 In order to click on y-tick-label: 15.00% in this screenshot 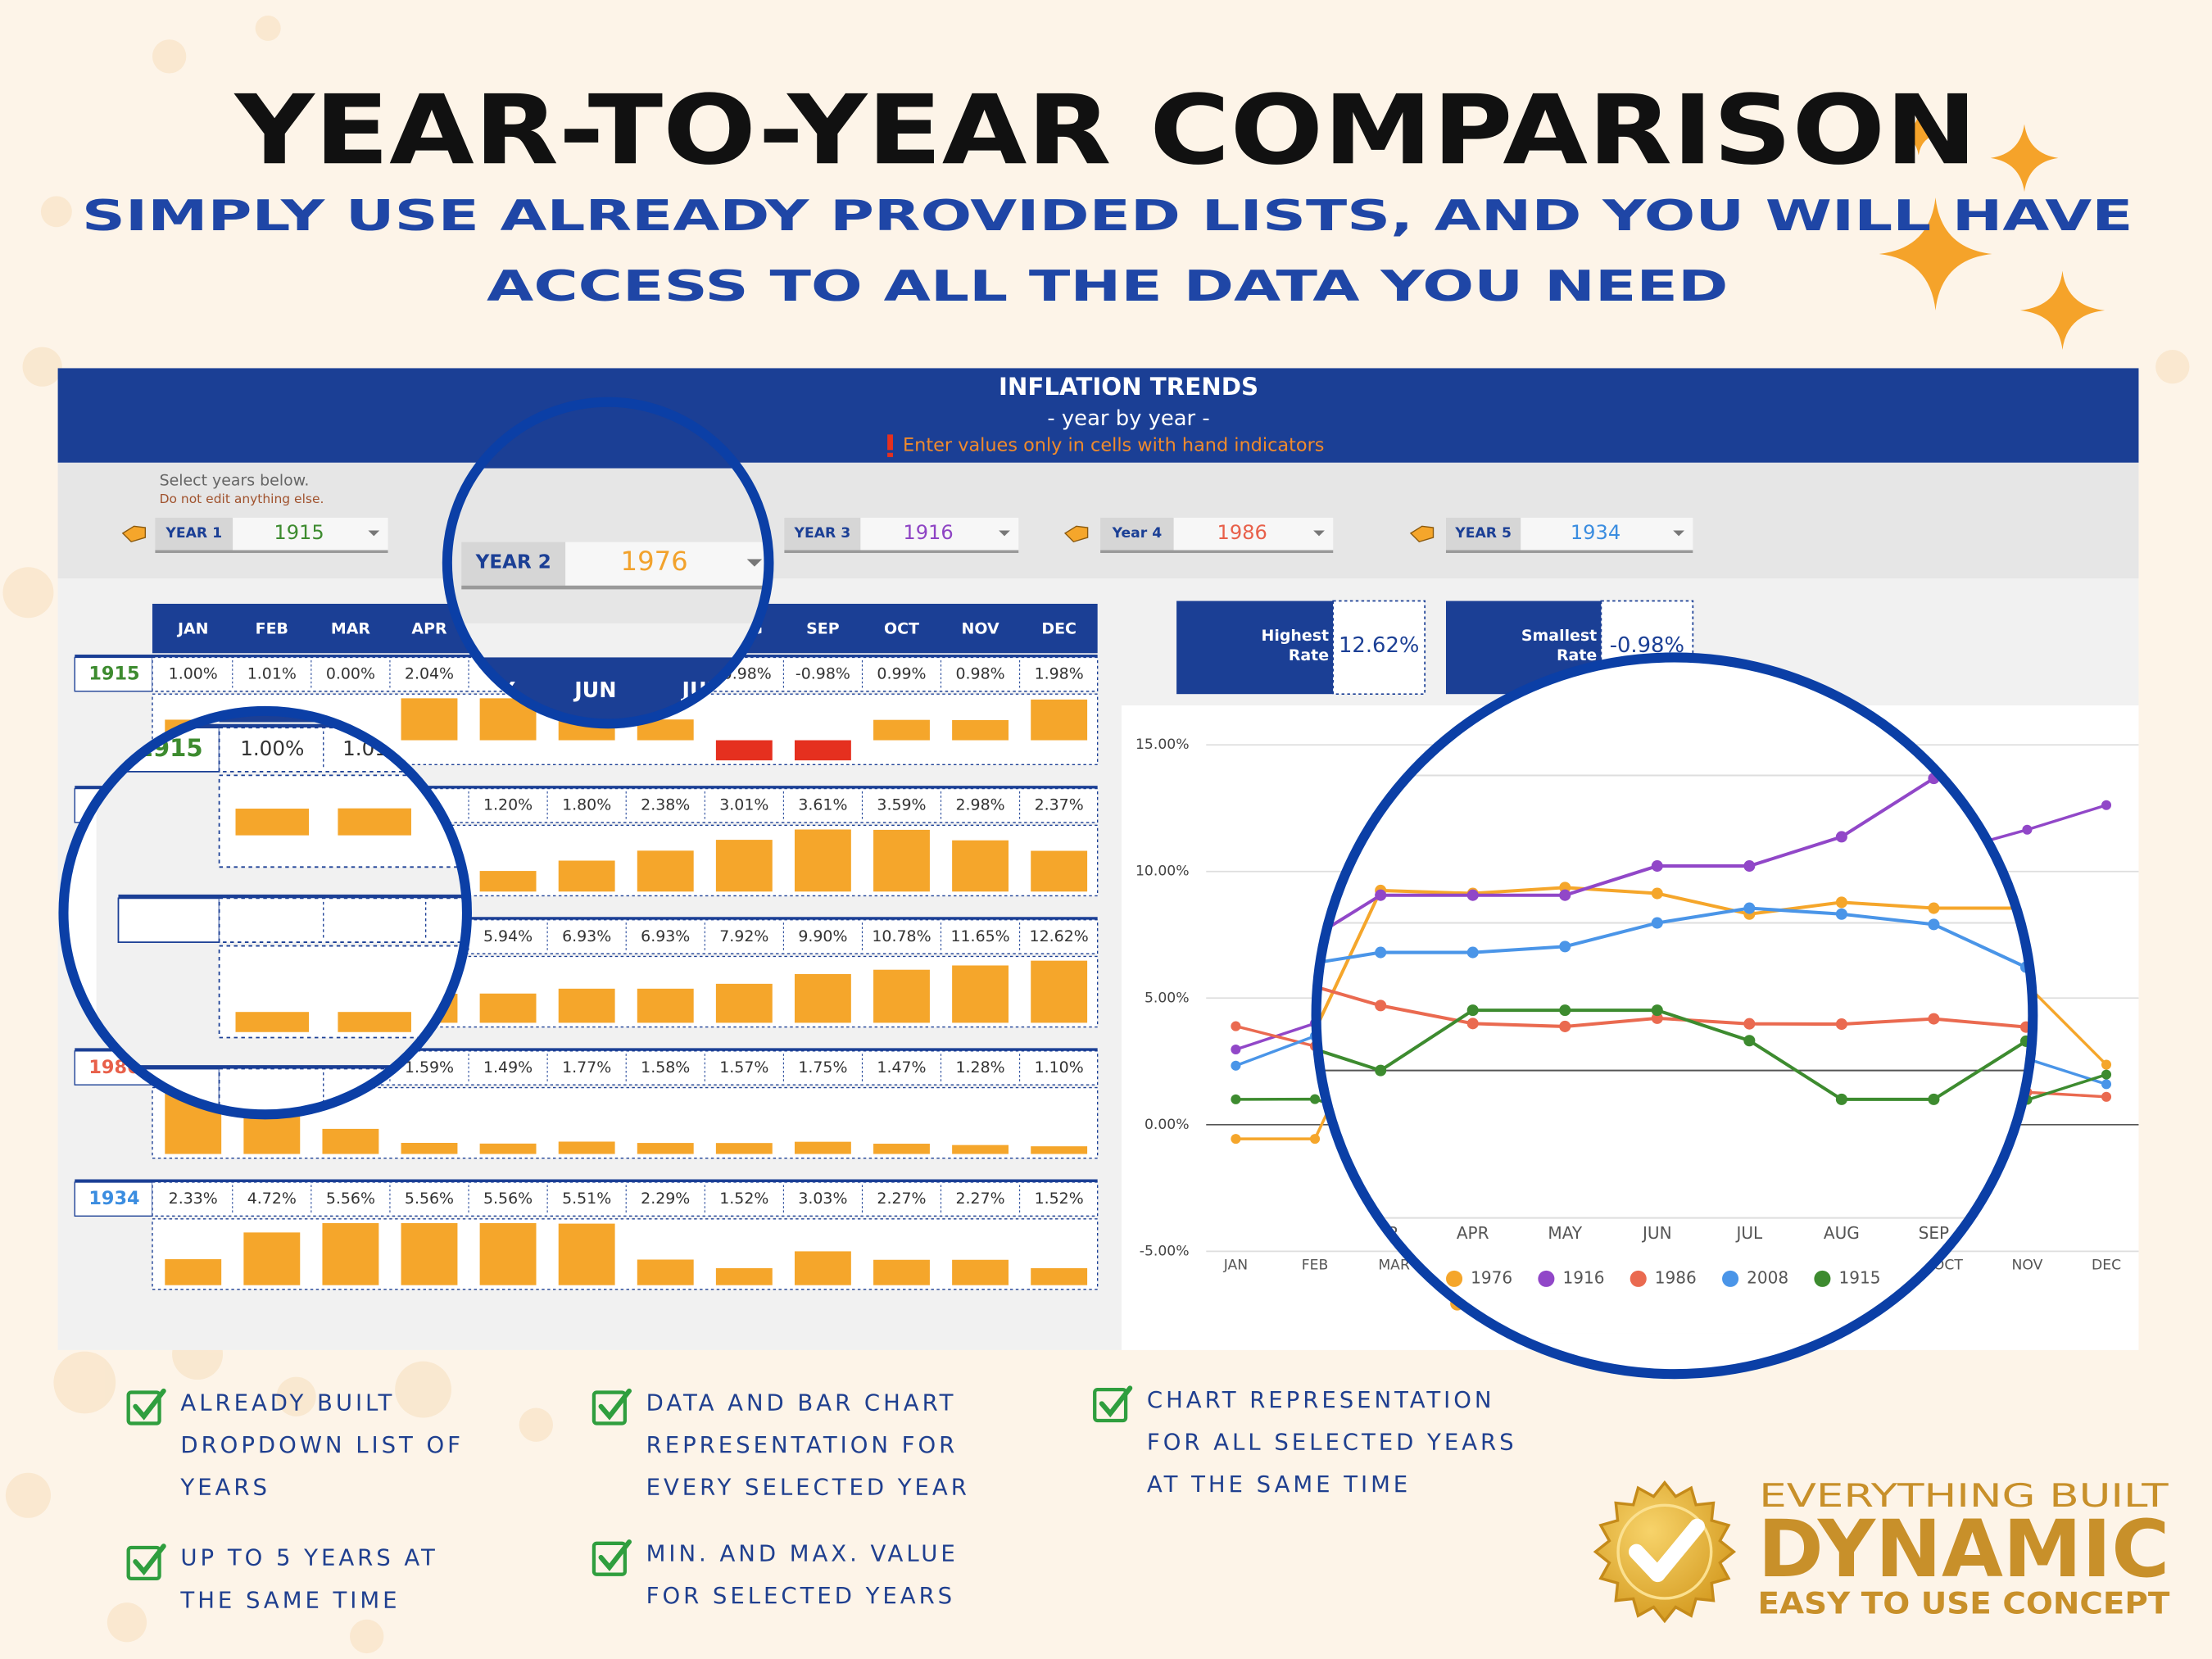, I will do `click(1162, 745)`.